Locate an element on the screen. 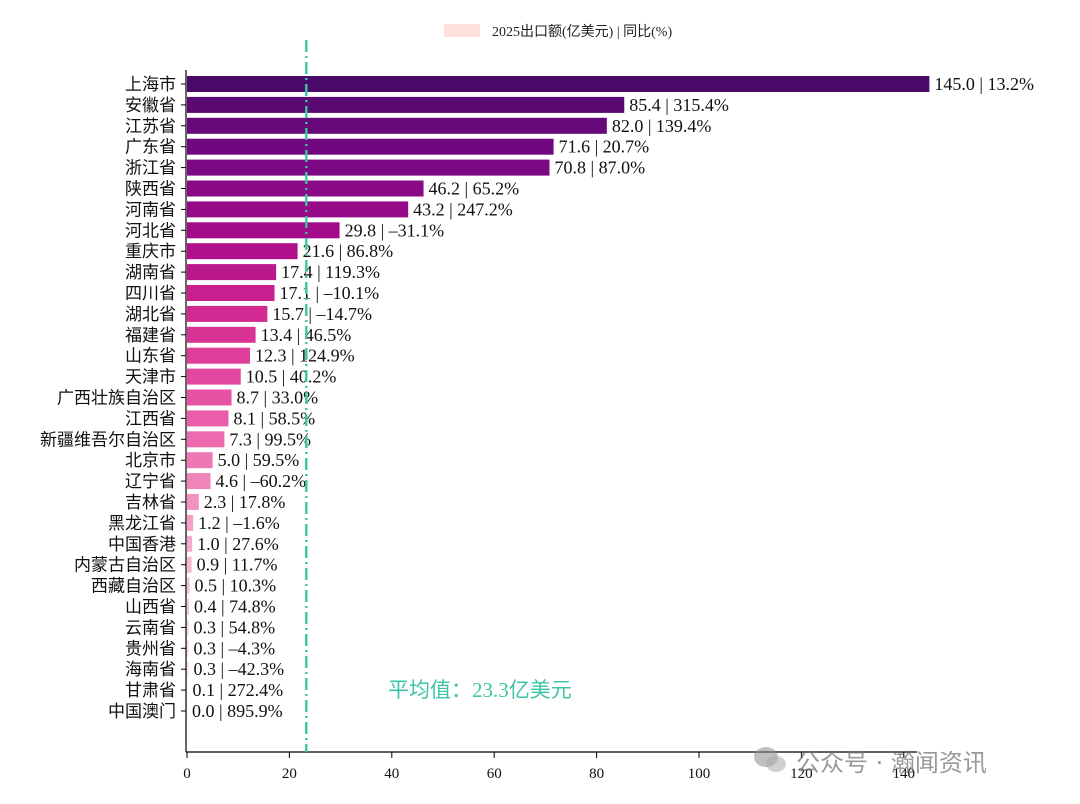 The image size is (1080, 804). category-label: 吉林省 is located at coordinates (150, 502).